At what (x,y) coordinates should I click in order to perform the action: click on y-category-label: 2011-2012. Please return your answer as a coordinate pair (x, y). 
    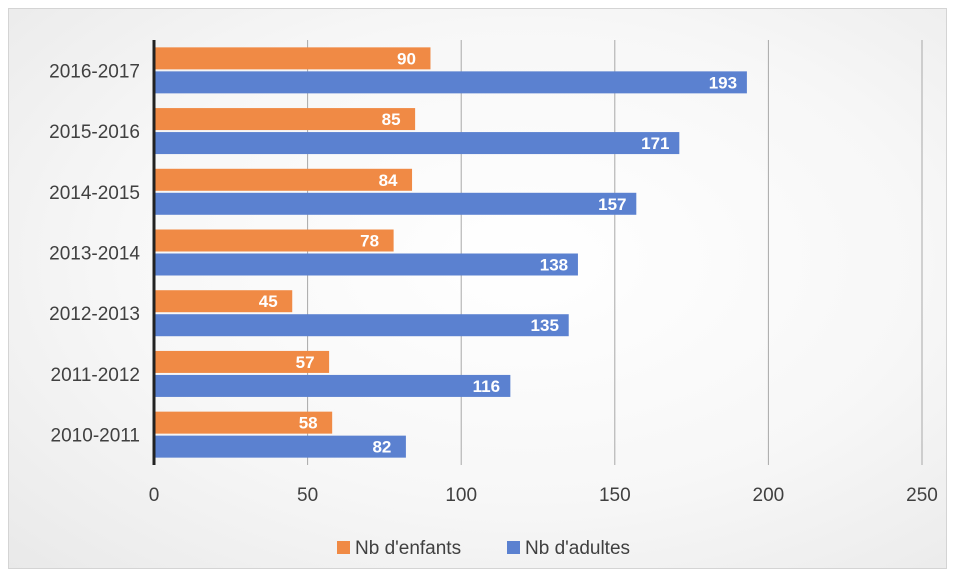
    Looking at the image, I should click on (95, 375).